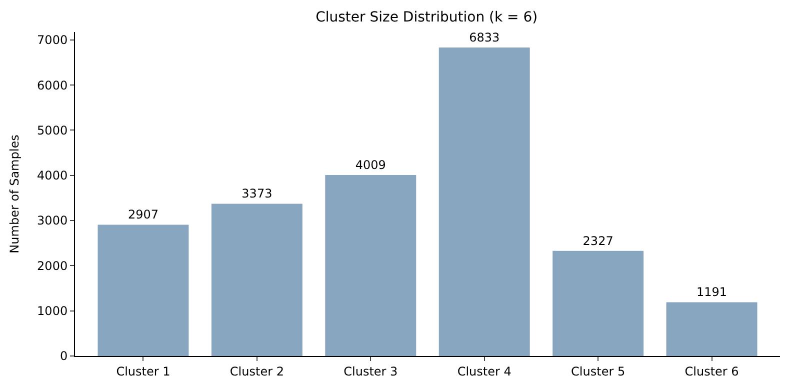 The height and width of the screenshot is (390, 790). Describe the element at coordinates (52, 40) in the screenshot. I see `y-tick-label: 7000` at that location.